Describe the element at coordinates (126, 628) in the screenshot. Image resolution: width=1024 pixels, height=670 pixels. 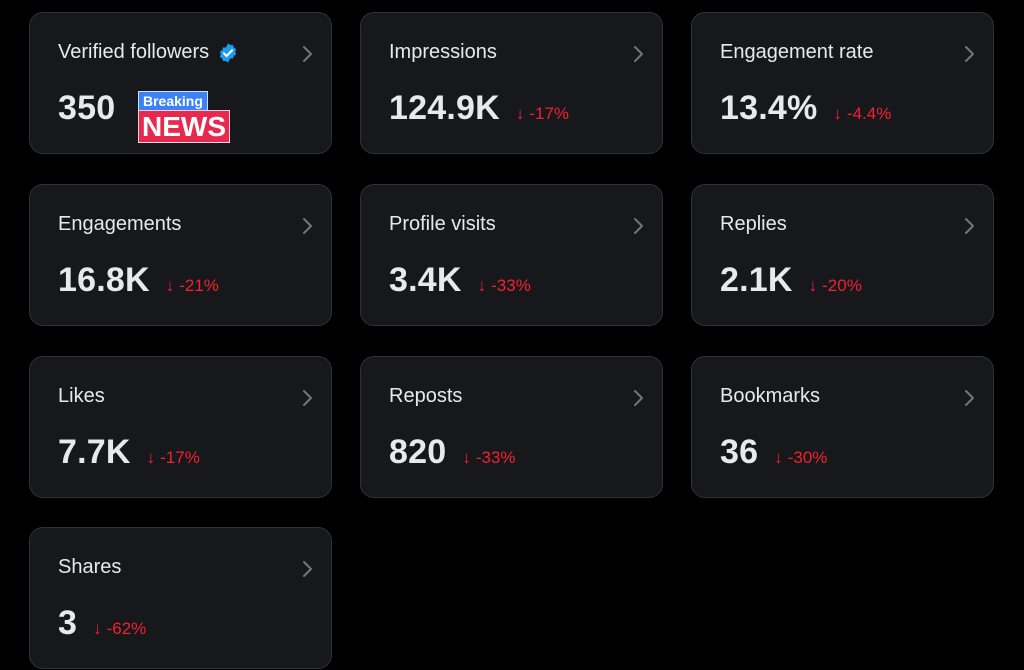
I see `delta-value: -62%` at that location.